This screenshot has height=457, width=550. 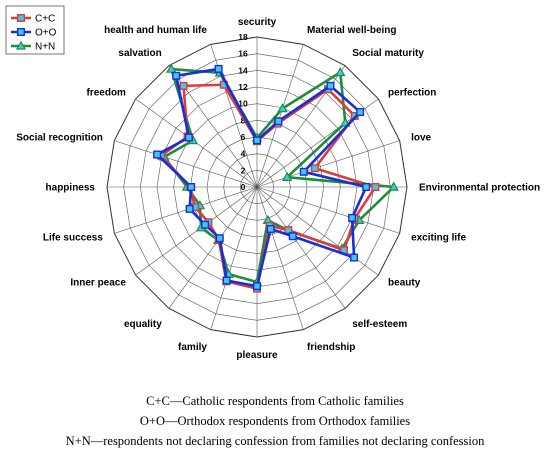 What do you see at coordinates (34, 33) in the screenshot?
I see `legend-item-o-o: O+O` at bounding box center [34, 33].